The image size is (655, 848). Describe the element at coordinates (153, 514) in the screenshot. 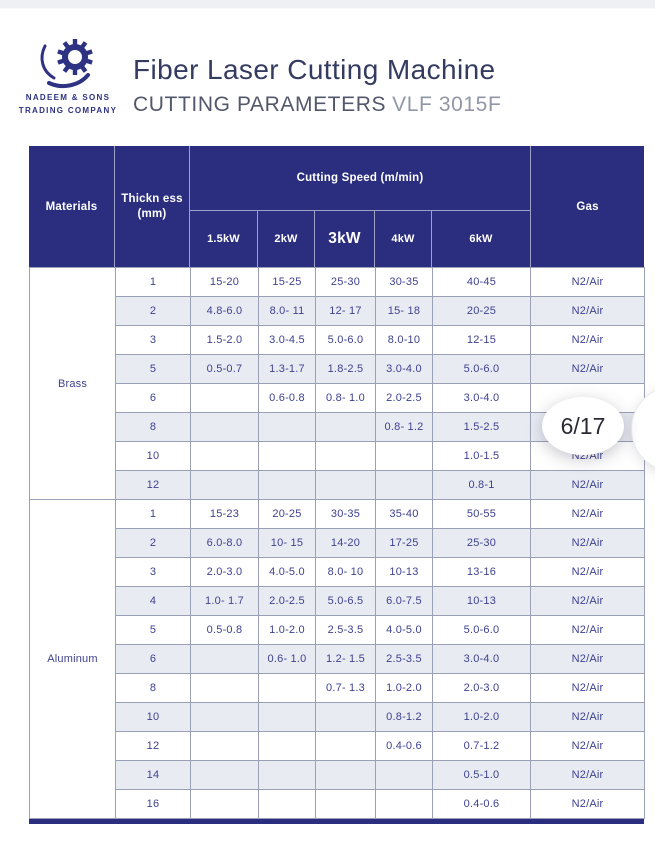

I see `thickness-cell: 1` at that location.